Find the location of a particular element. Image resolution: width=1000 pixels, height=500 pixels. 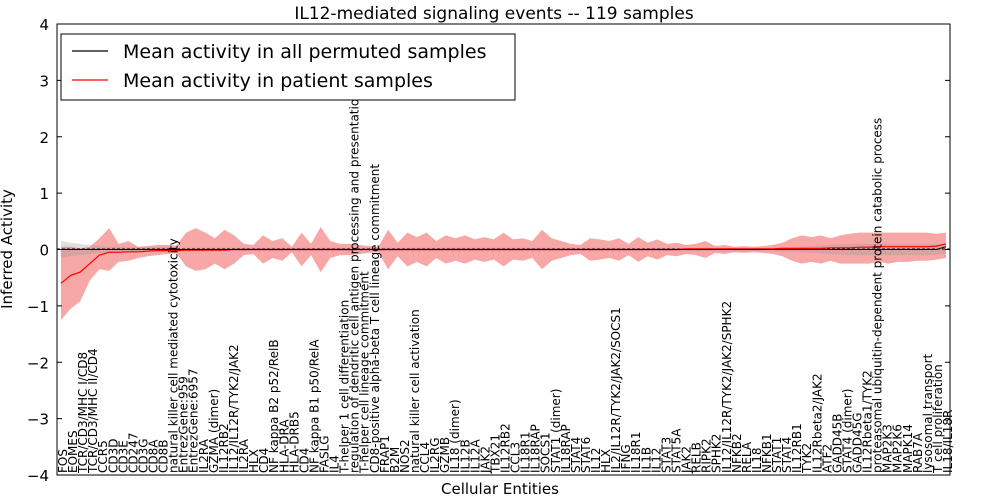

x-entity-label: MAP2K6 is located at coordinates (898, 448).